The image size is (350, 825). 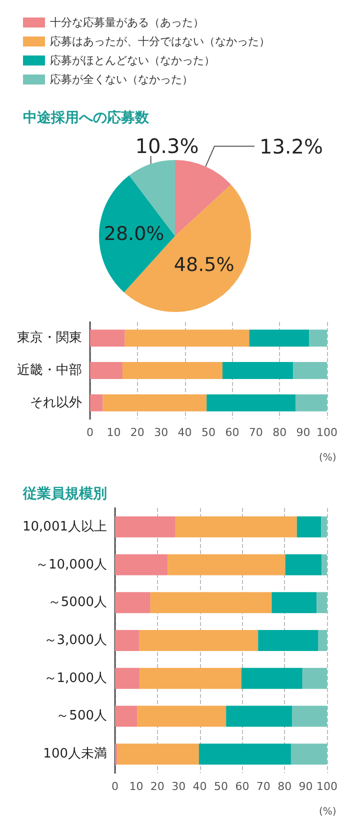 I want to click on y-tick-label: それ以外, so click(x=56, y=402).